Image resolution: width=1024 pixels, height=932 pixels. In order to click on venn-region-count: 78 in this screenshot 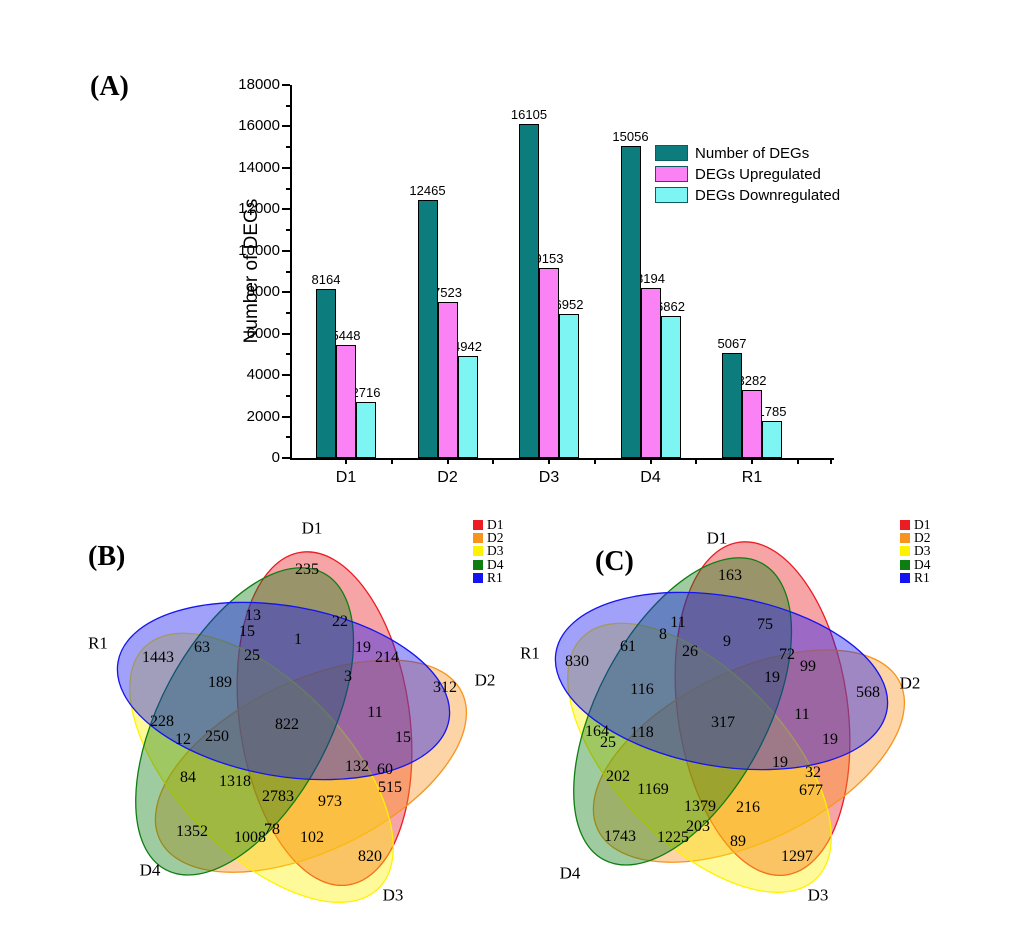, I will do `click(272, 829)`.